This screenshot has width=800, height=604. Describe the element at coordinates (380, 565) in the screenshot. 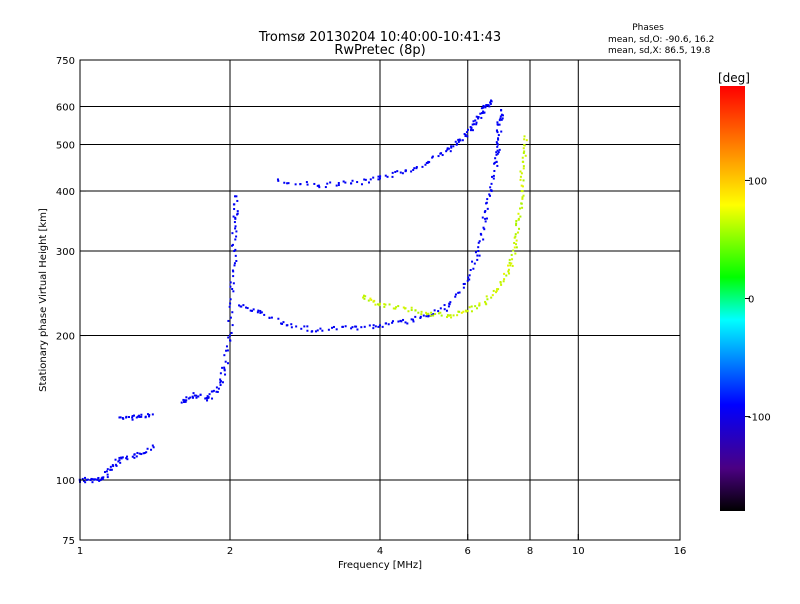

I see `x-axis-label: Frequency [MHz]` at that location.